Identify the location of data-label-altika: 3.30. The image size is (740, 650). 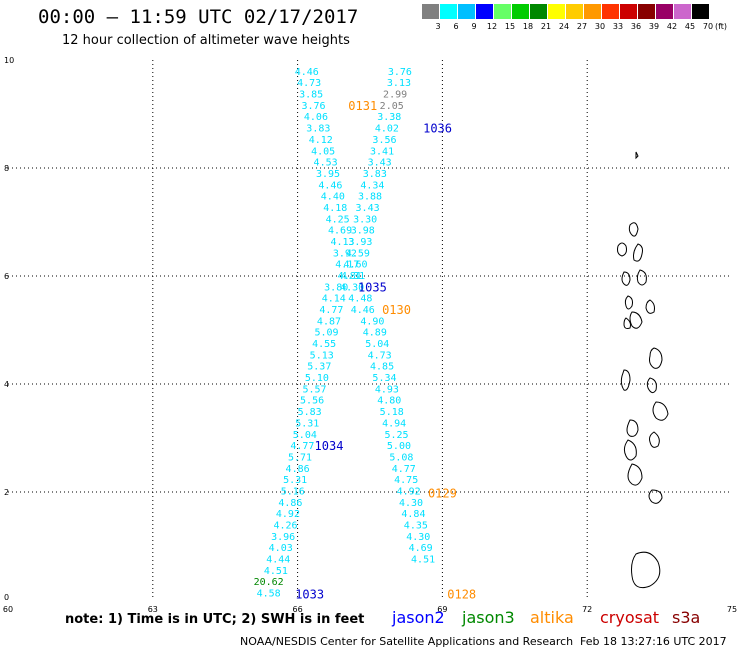
(365, 219).